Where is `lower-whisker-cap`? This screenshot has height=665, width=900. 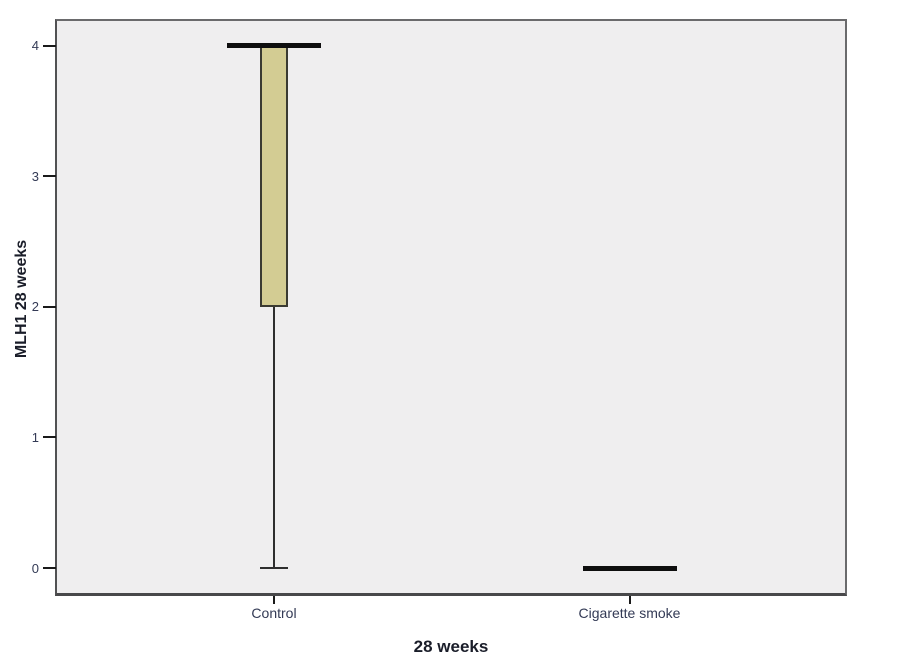
lower-whisker-cap is located at coordinates (274, 568).